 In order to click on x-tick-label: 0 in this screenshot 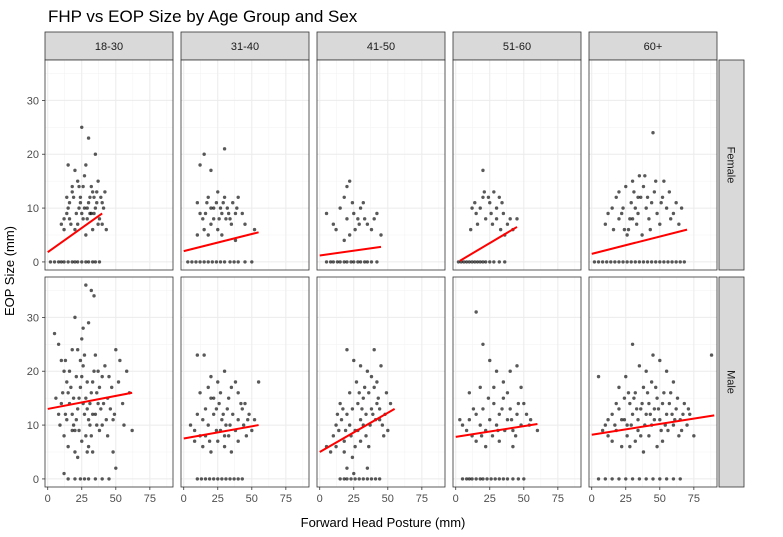, I will do `click(320, 499)`.